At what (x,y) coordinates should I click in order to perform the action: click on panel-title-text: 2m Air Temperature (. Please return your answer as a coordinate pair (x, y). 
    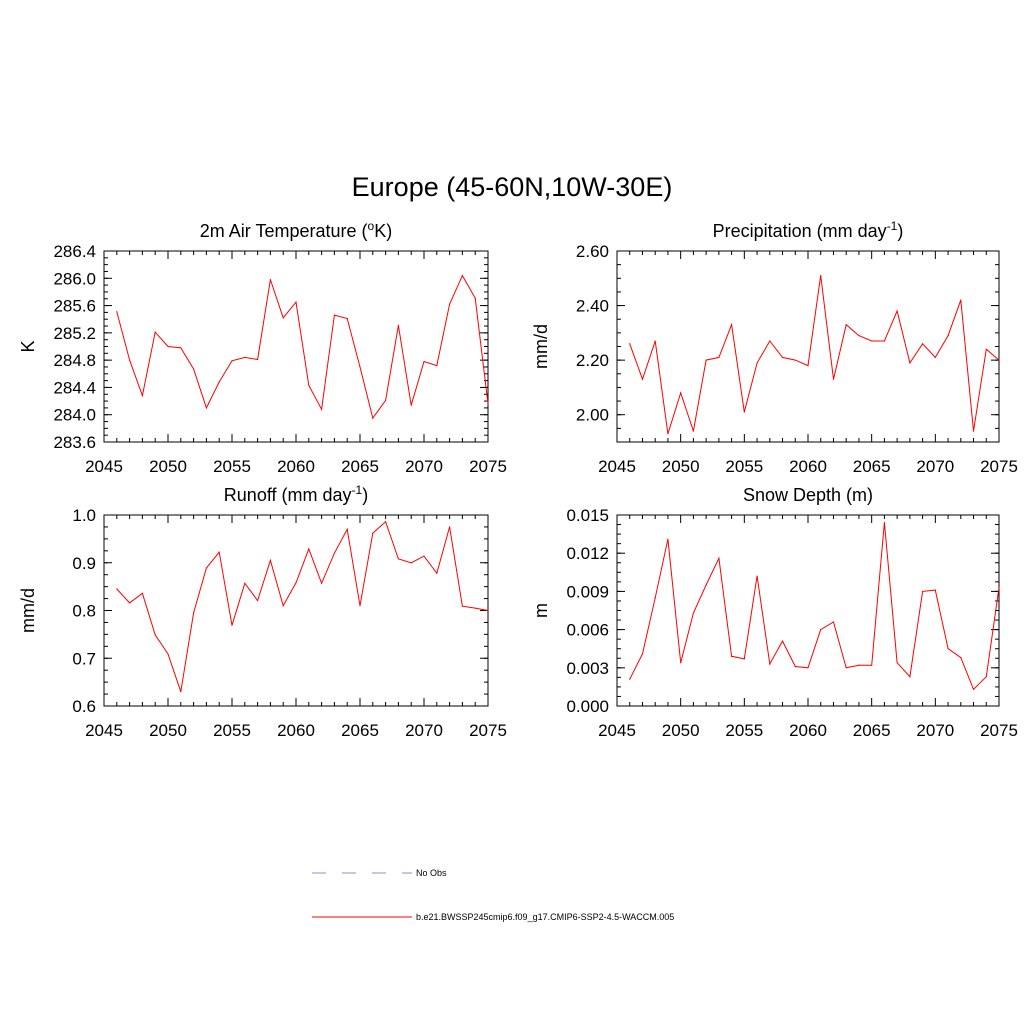
    Looking at the image, I should click on (284, 231).